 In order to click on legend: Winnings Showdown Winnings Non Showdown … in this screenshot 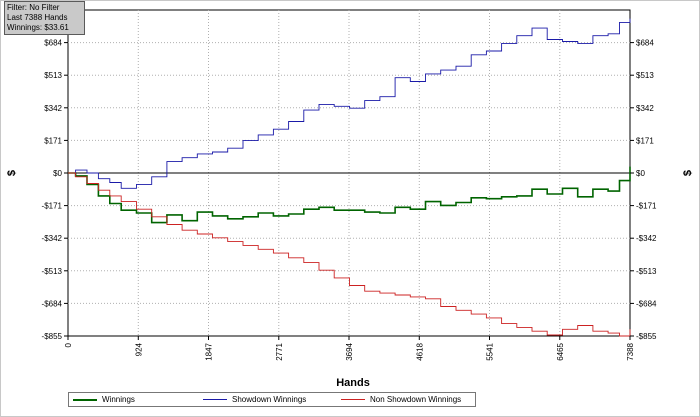, I will do `click(272, 399)`.